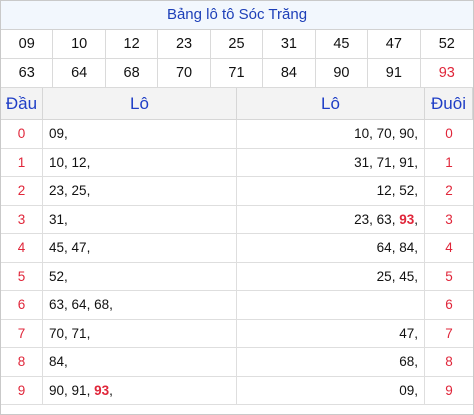  Describe the element at coordinates (449, 191) in the screenshot. I see `duoi-cell: 2` at that location.